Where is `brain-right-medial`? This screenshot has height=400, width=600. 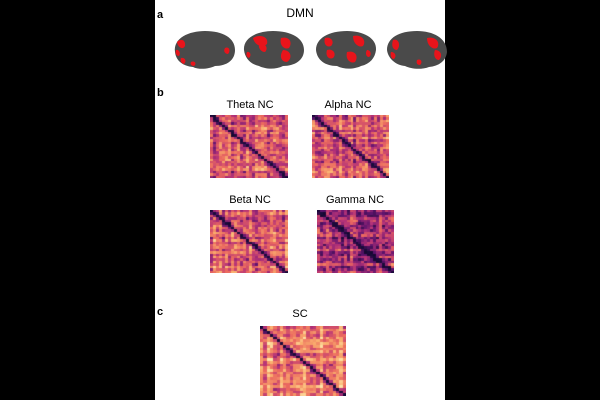 brain-right-medial is located at coordinates (346, 50).